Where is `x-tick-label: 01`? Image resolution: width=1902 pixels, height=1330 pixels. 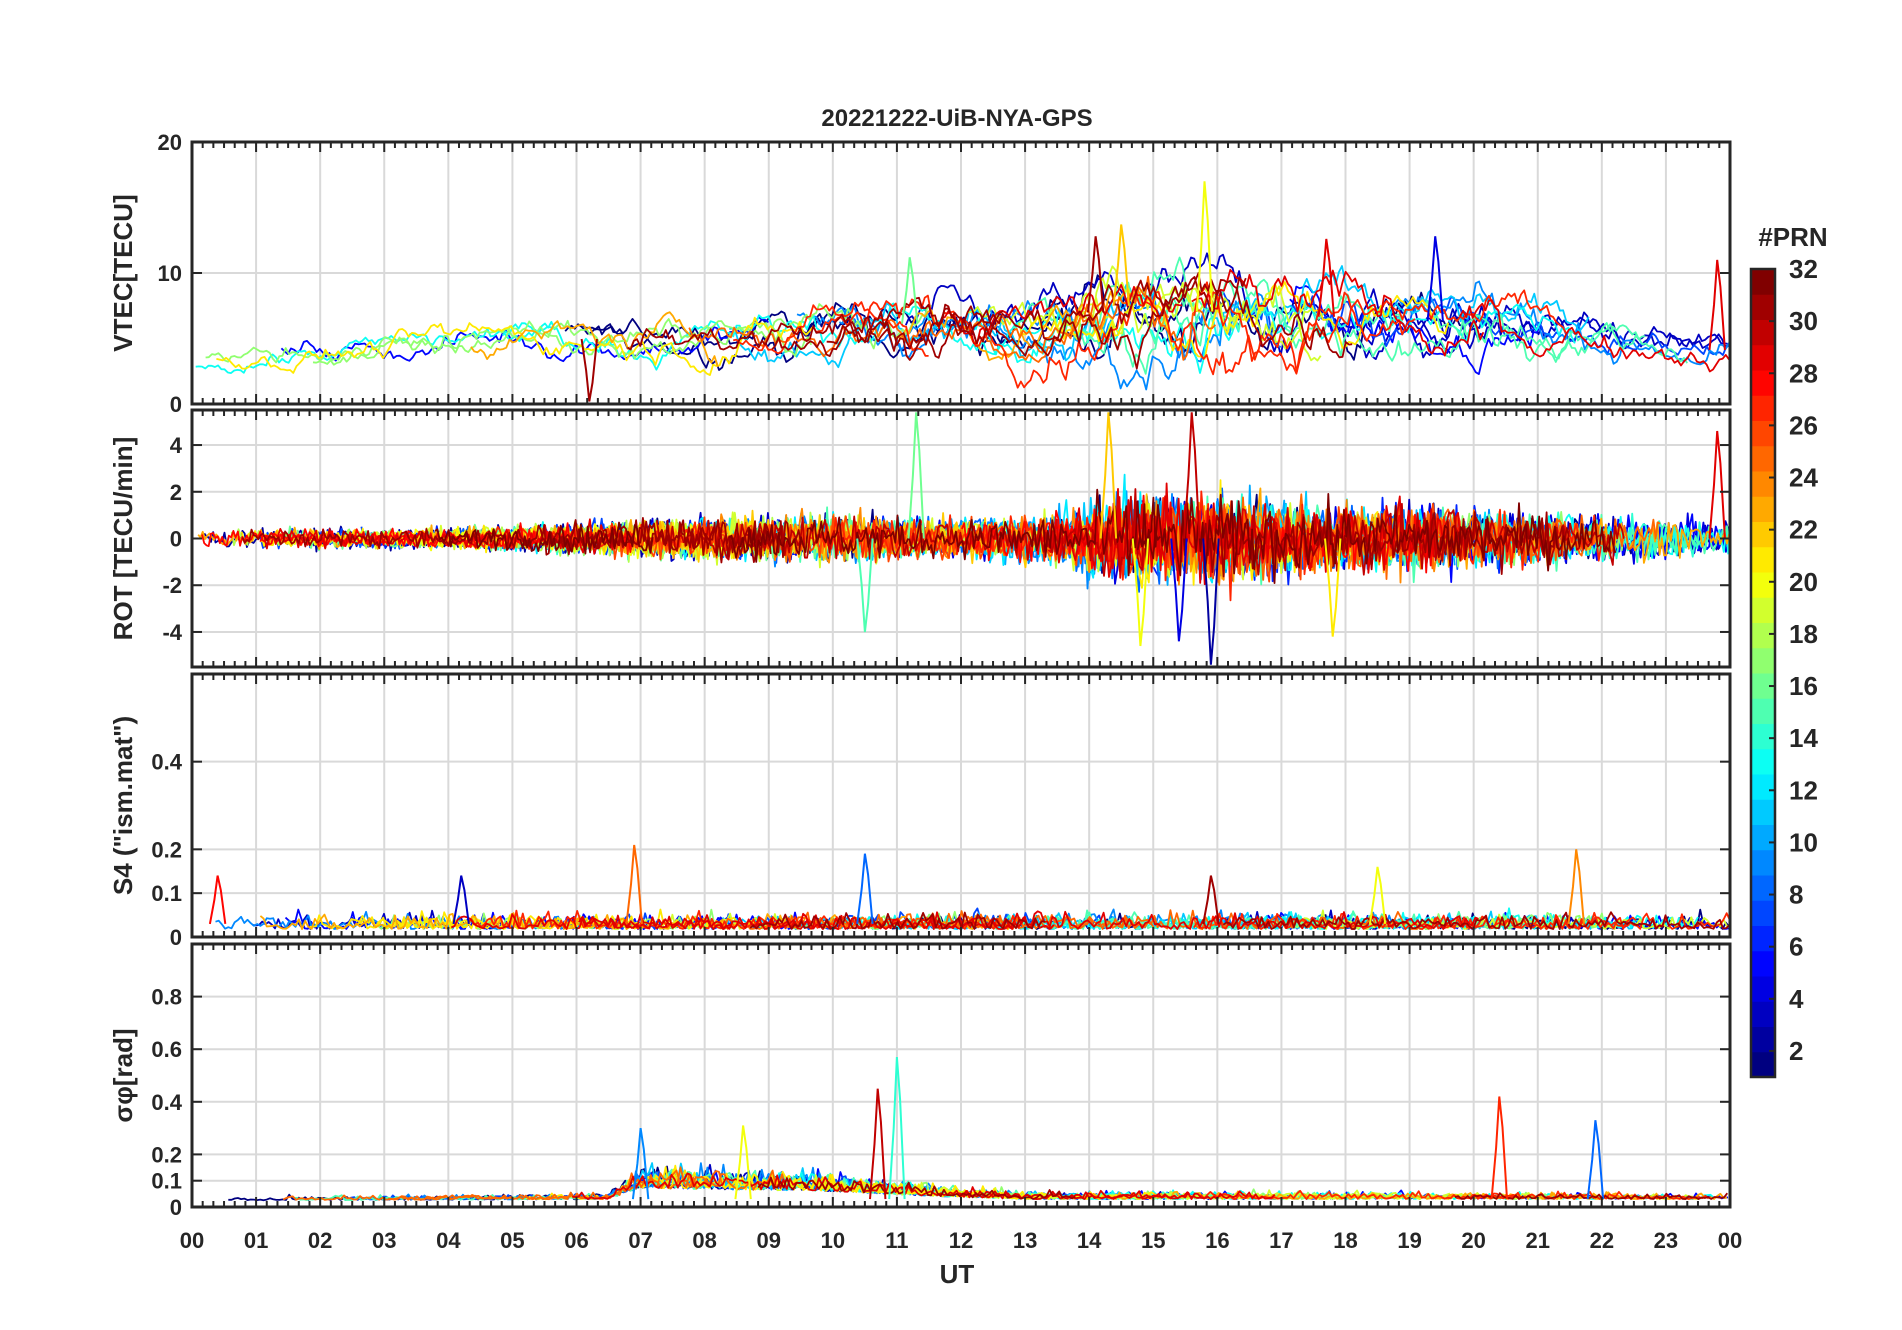 x-tick-label: 01 is located at coordinates (256, 1240).